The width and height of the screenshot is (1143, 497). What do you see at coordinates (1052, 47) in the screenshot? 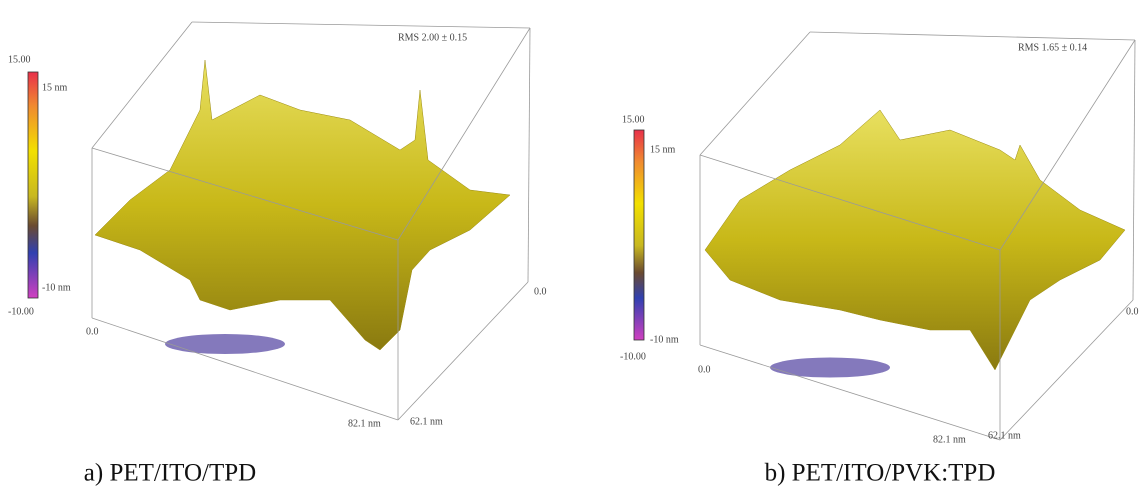
I see `rms-label: RMS 1.65 ± 0.14` at bounding box center [1052, 47].